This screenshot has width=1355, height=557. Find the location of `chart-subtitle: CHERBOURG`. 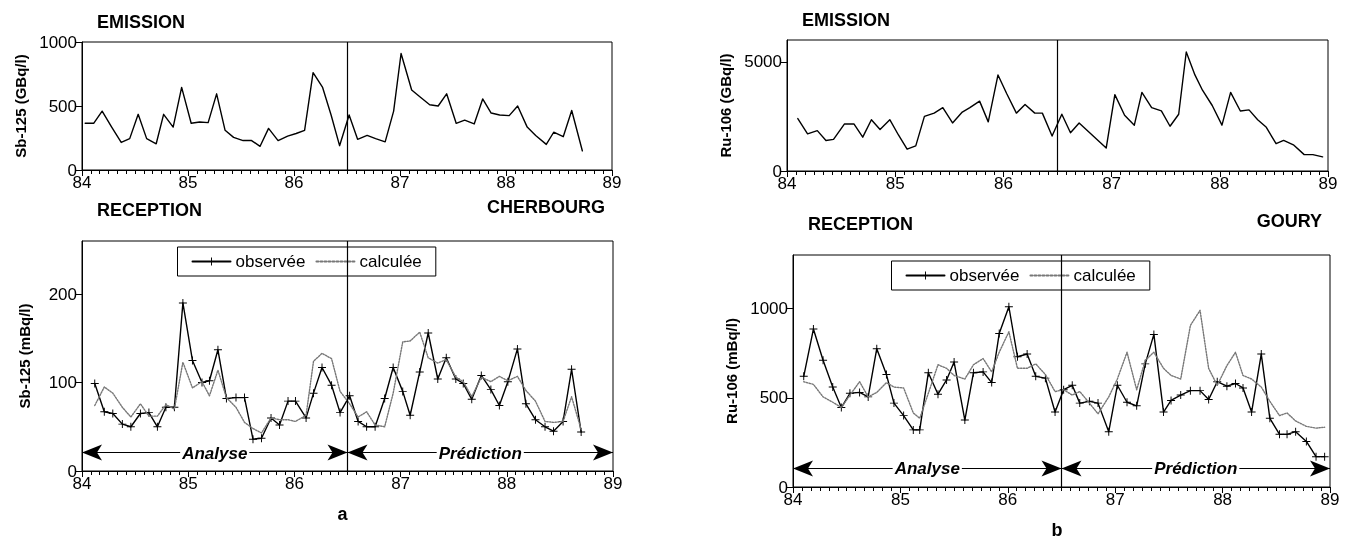

chart-subtitle: CHERBOURG is located at coordinates (546, 207).